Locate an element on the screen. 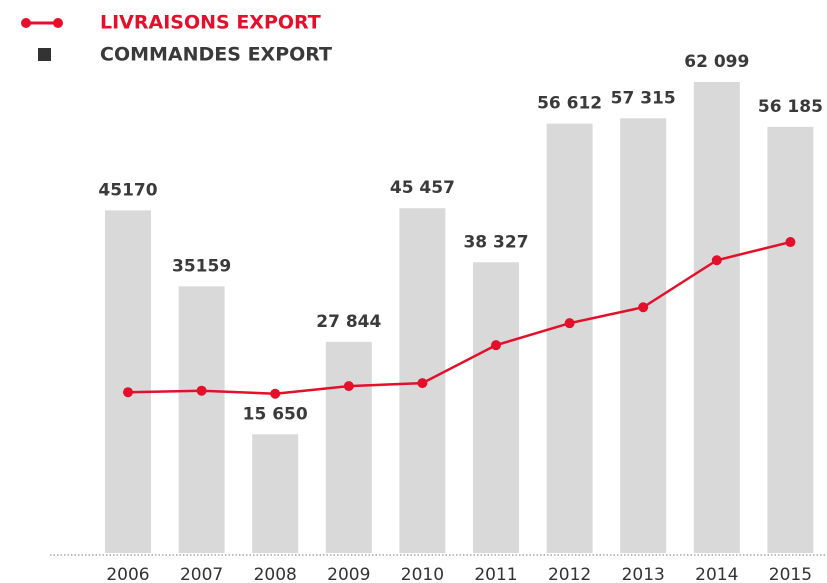  data-label: 15 650 is located at coordinates (275, 414).